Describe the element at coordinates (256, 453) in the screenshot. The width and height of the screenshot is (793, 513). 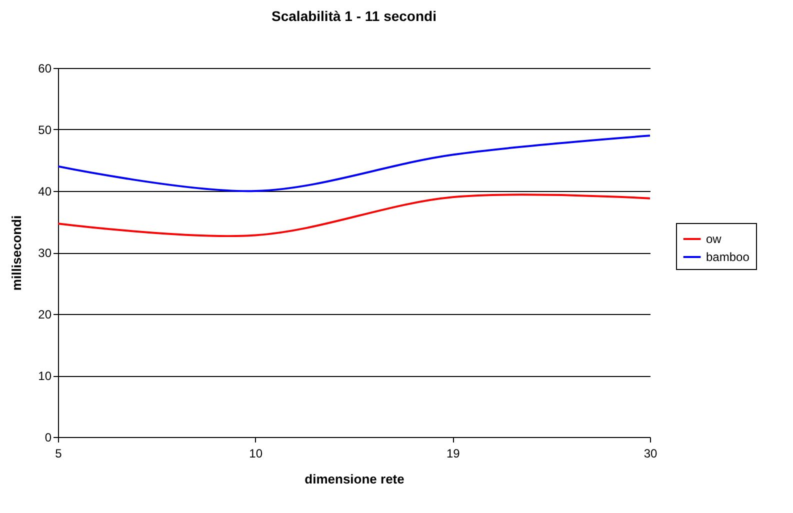
I see `x-tick-label: 10` at that location.